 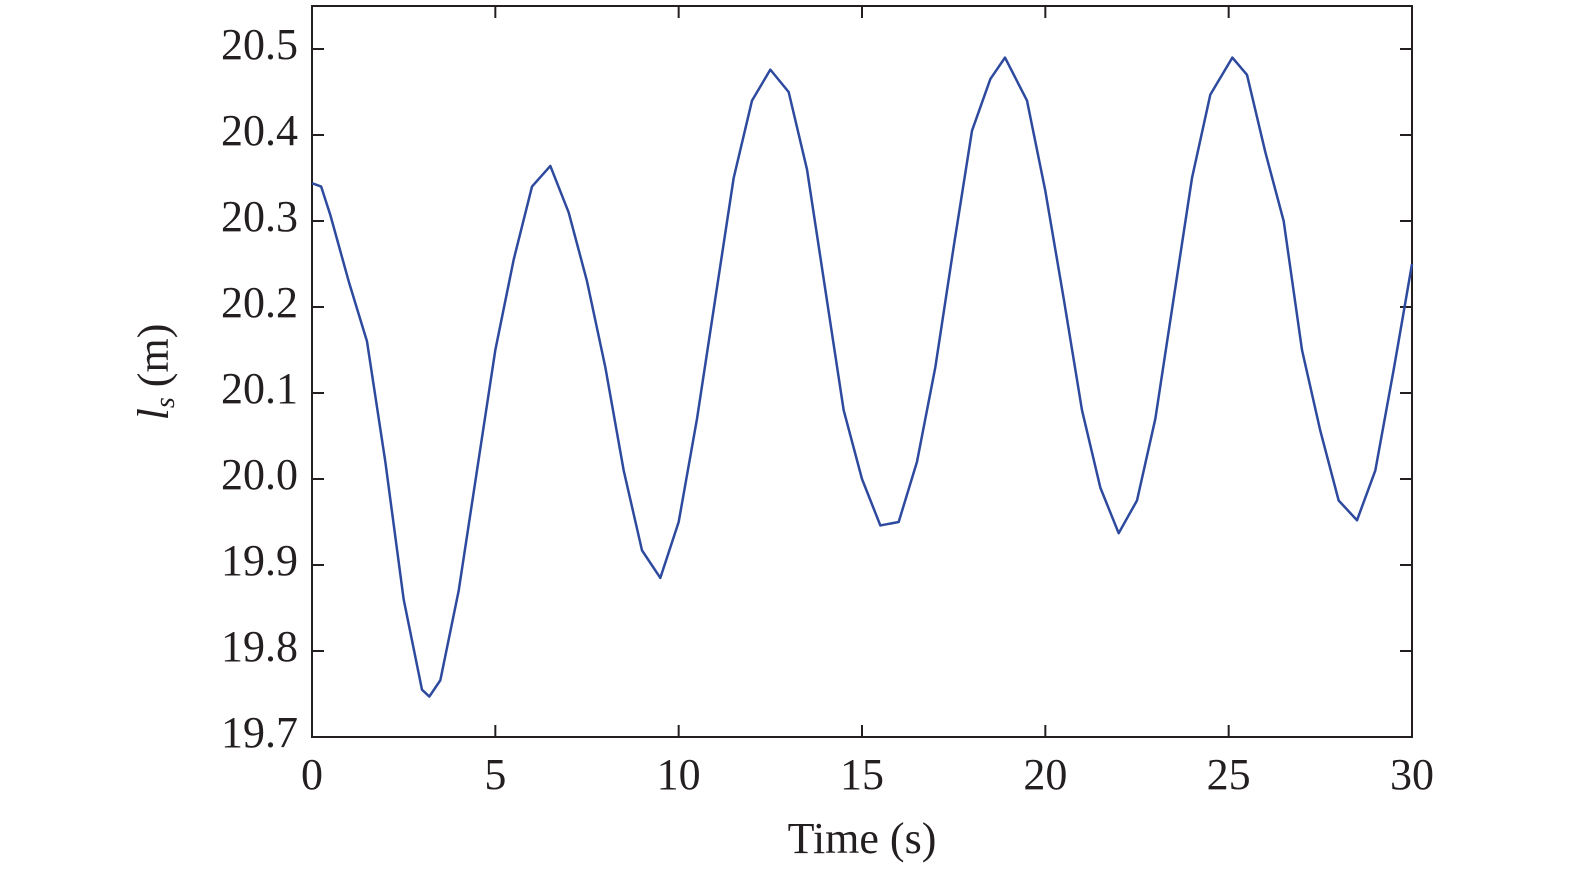 What do you see at coordinates (259, 130) in the screenshot?
I see `y-tick-label: 20.4` at bounding box center [259, 130].